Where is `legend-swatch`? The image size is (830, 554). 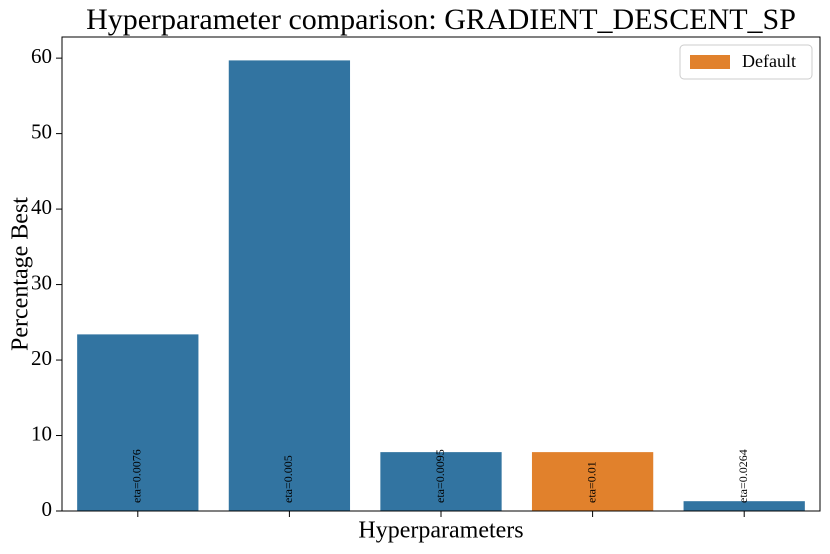 legend-swatch is located at coordinates (710, 62).